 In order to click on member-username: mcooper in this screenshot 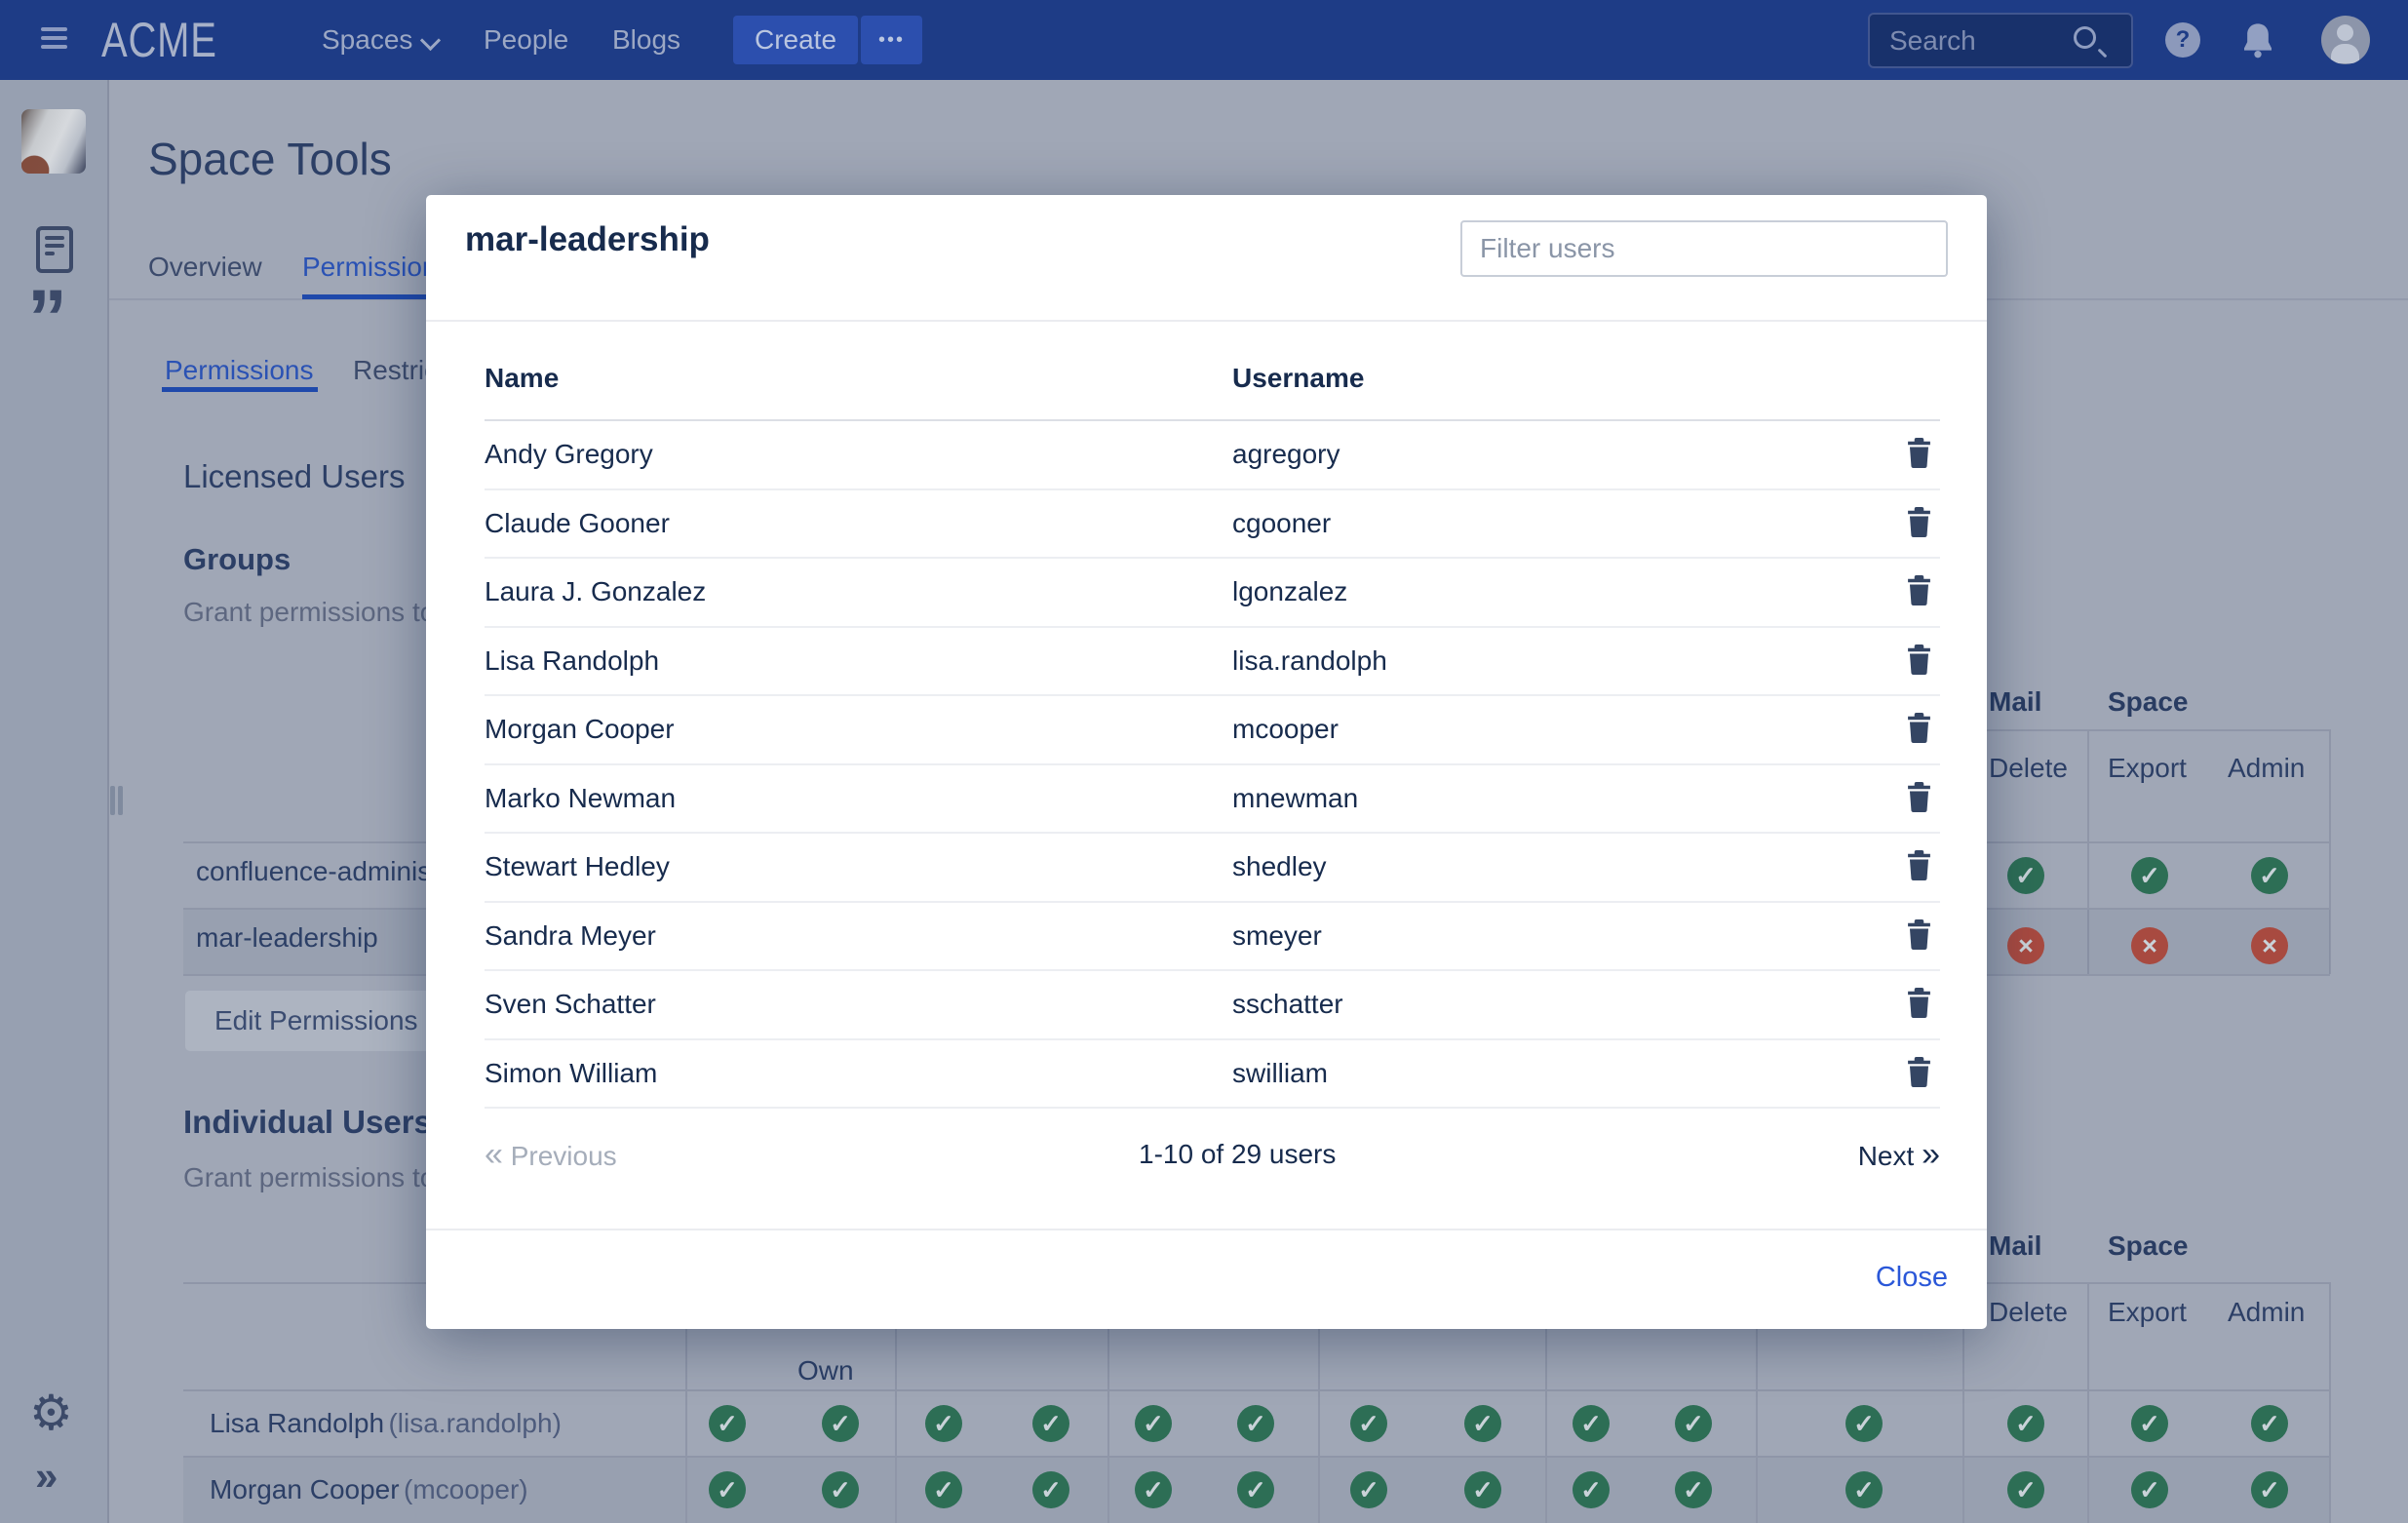, I will do `click(1285, 729)`.